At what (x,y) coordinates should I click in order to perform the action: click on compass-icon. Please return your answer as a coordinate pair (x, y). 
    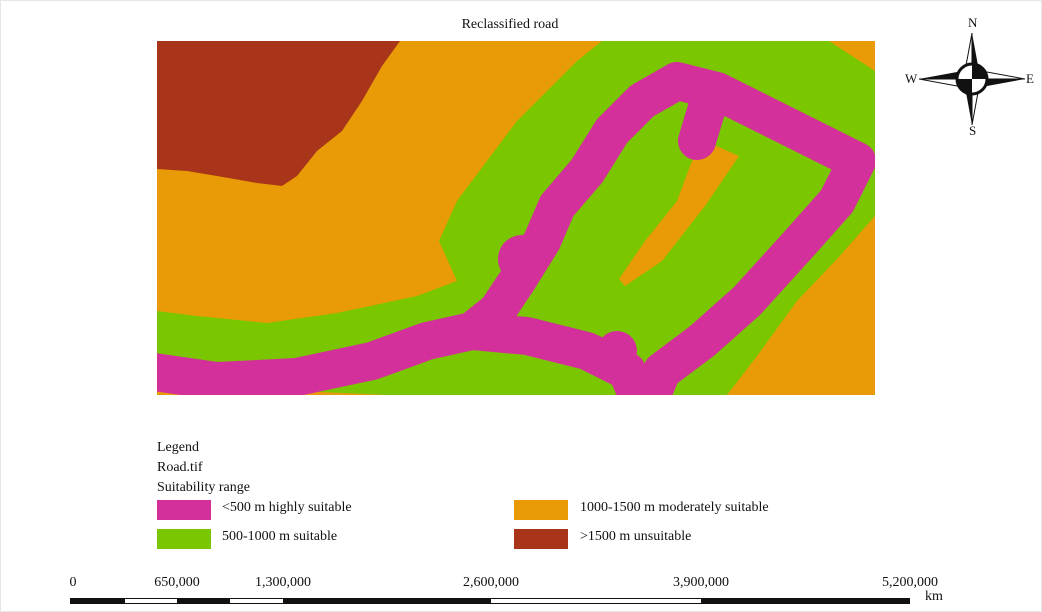
    Looking at the image, I should click on (972, 79).